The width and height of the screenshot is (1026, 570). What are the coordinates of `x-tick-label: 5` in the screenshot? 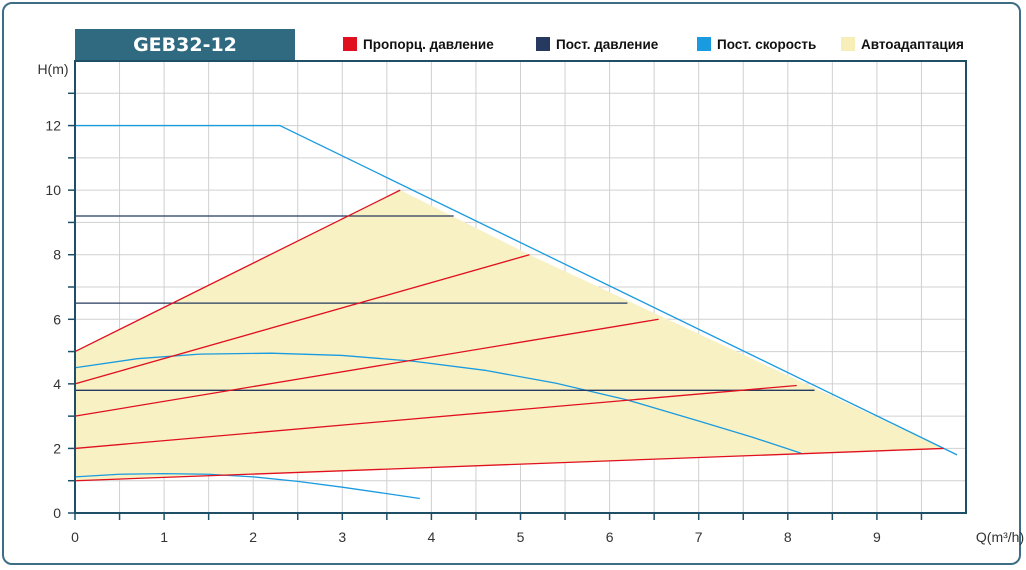 It's located at (521, 537).